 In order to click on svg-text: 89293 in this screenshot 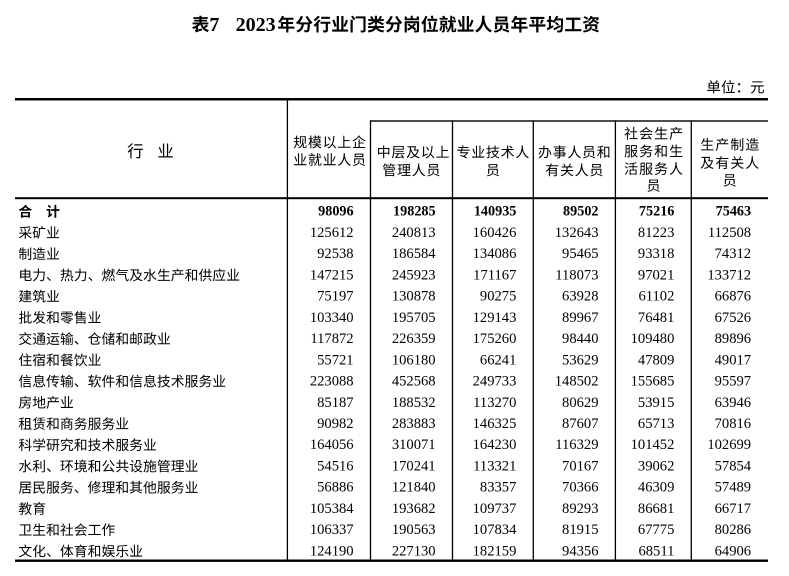, I will do `click(580, 509)`.